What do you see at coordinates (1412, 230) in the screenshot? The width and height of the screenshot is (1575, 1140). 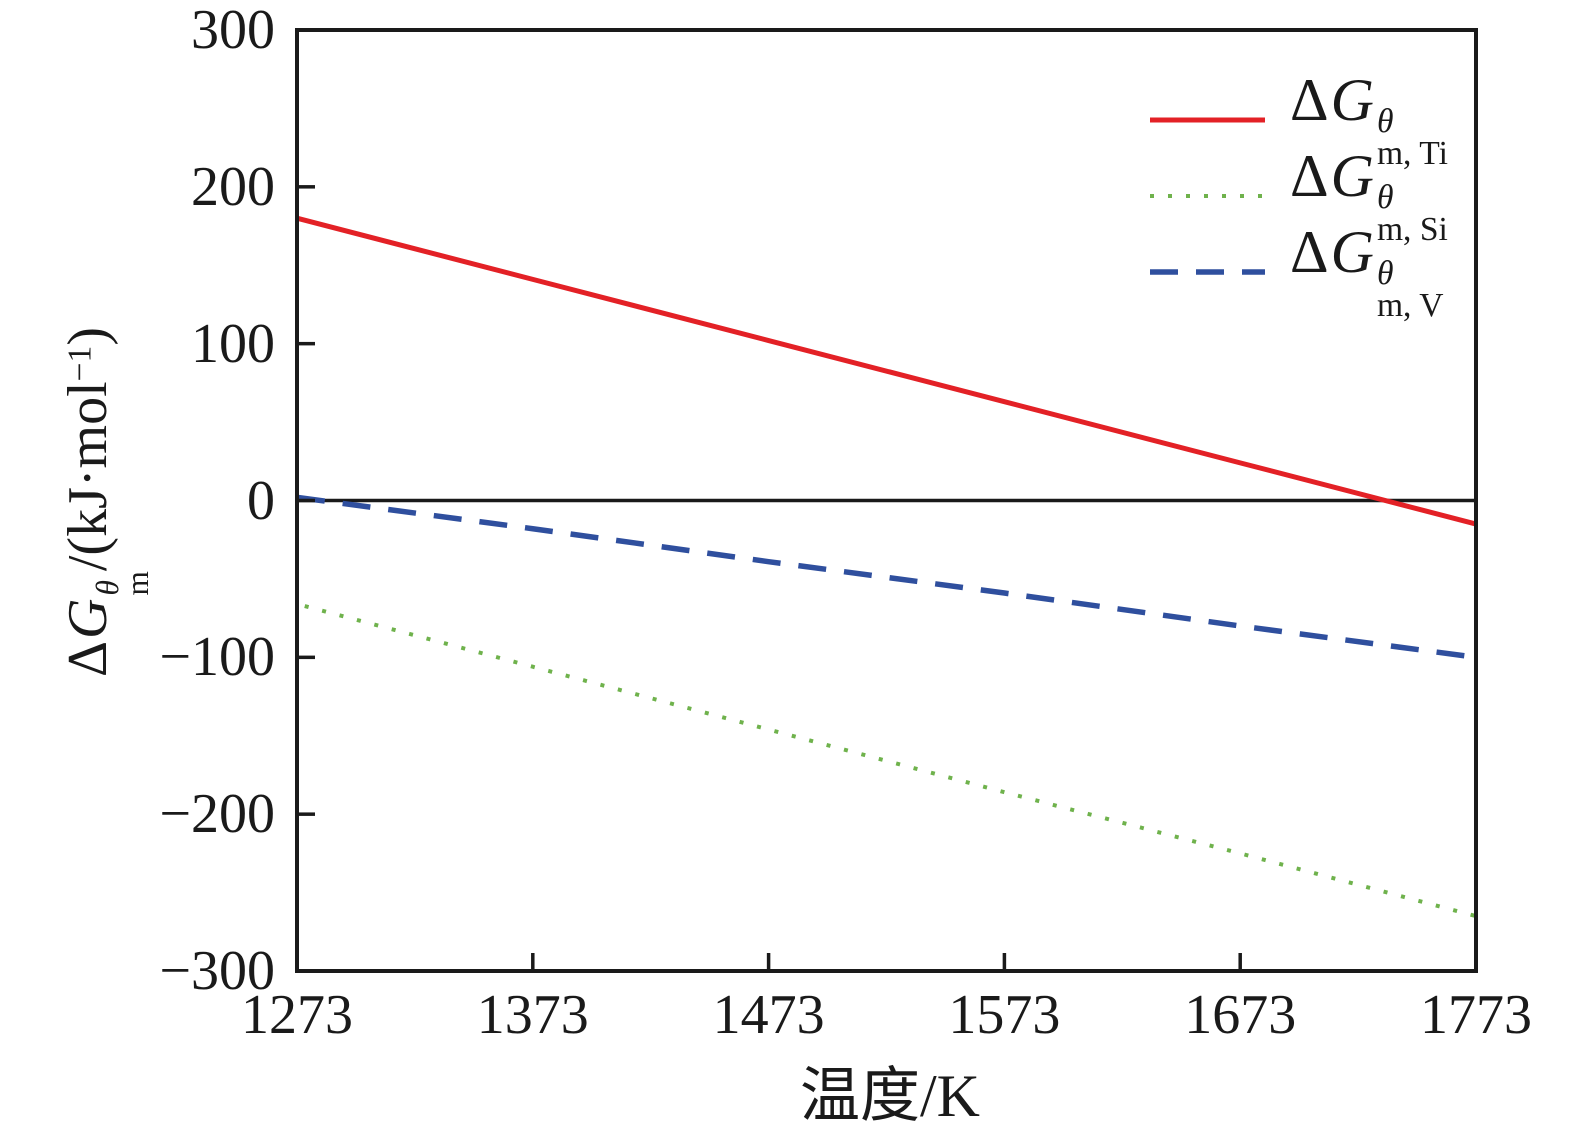 I see `si-subscript: m, Si` at bounding box center [1412, 230].